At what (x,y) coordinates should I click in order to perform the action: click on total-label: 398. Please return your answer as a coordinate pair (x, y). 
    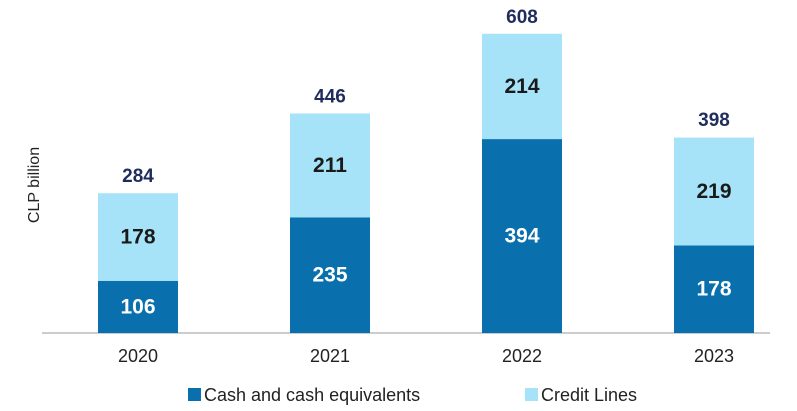
    Looking at the image, I should click on (714, 120).